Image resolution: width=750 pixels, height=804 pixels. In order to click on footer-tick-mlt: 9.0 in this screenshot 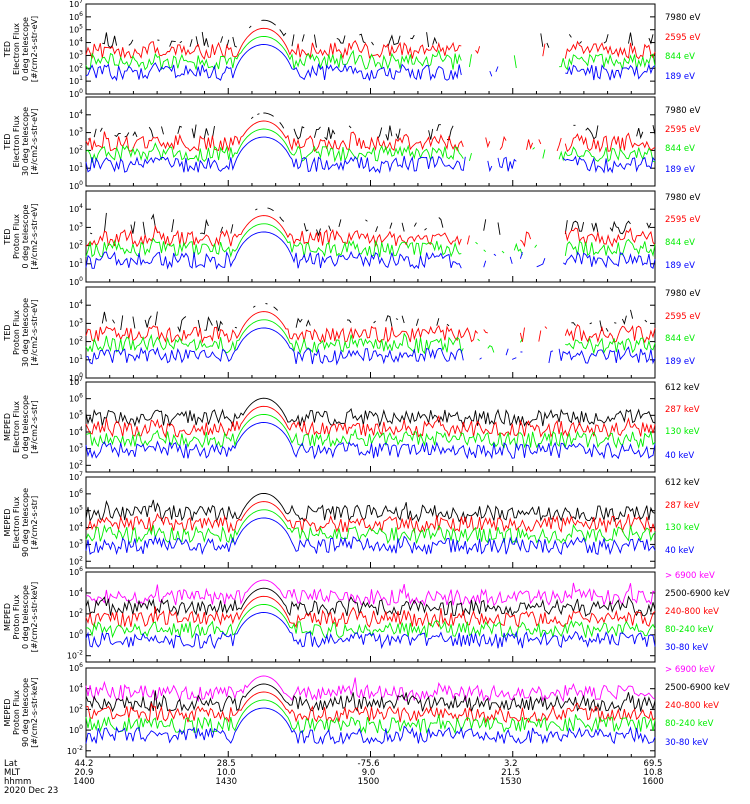, I will do `click(369, 773)`.